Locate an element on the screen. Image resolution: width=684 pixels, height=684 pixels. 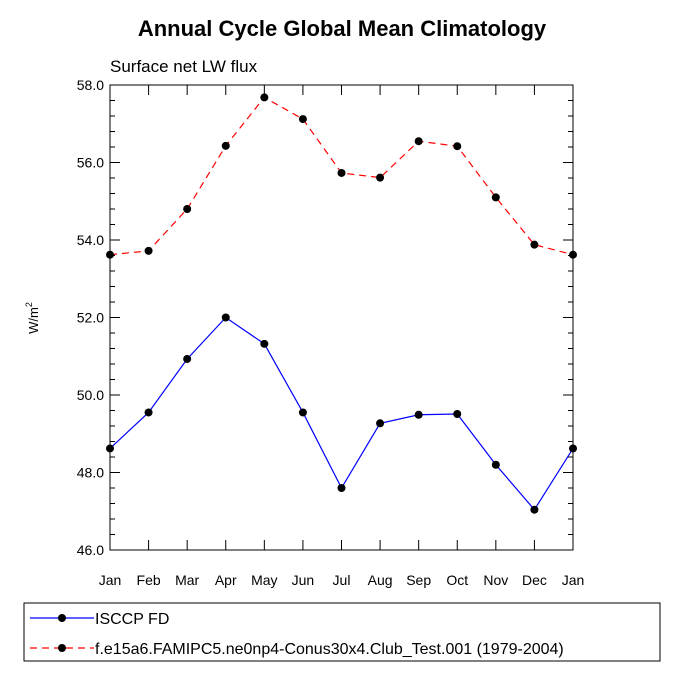
y-axis-label-text: W/m is located at coordinates (33, 320).